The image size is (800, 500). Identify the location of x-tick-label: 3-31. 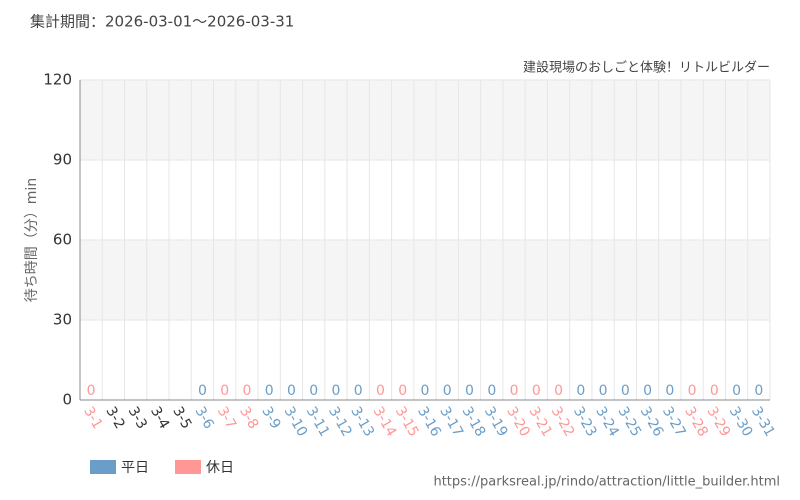
(763, 422).